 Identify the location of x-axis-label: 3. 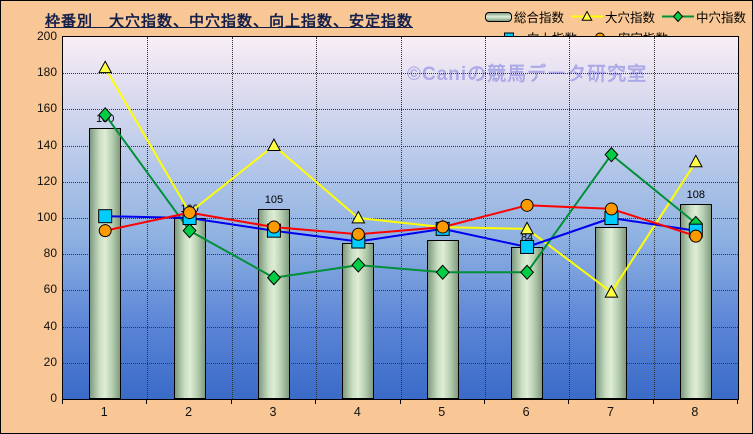
(273, 412).